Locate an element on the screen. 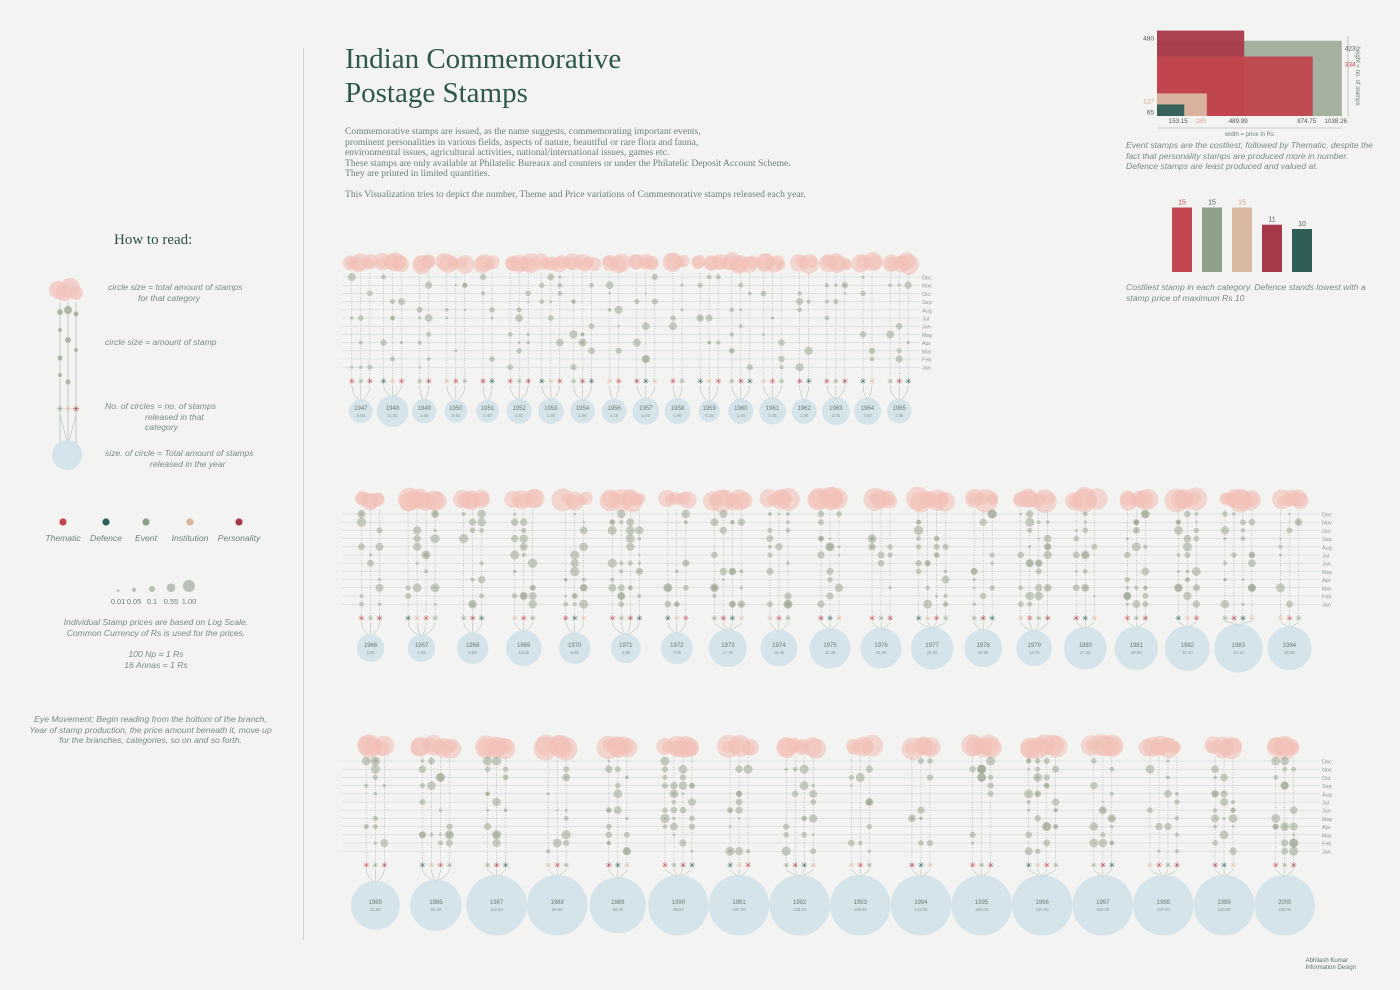 This screenshot has height=990, width=1400. month-label: May is located at coordinates (1327, 820).